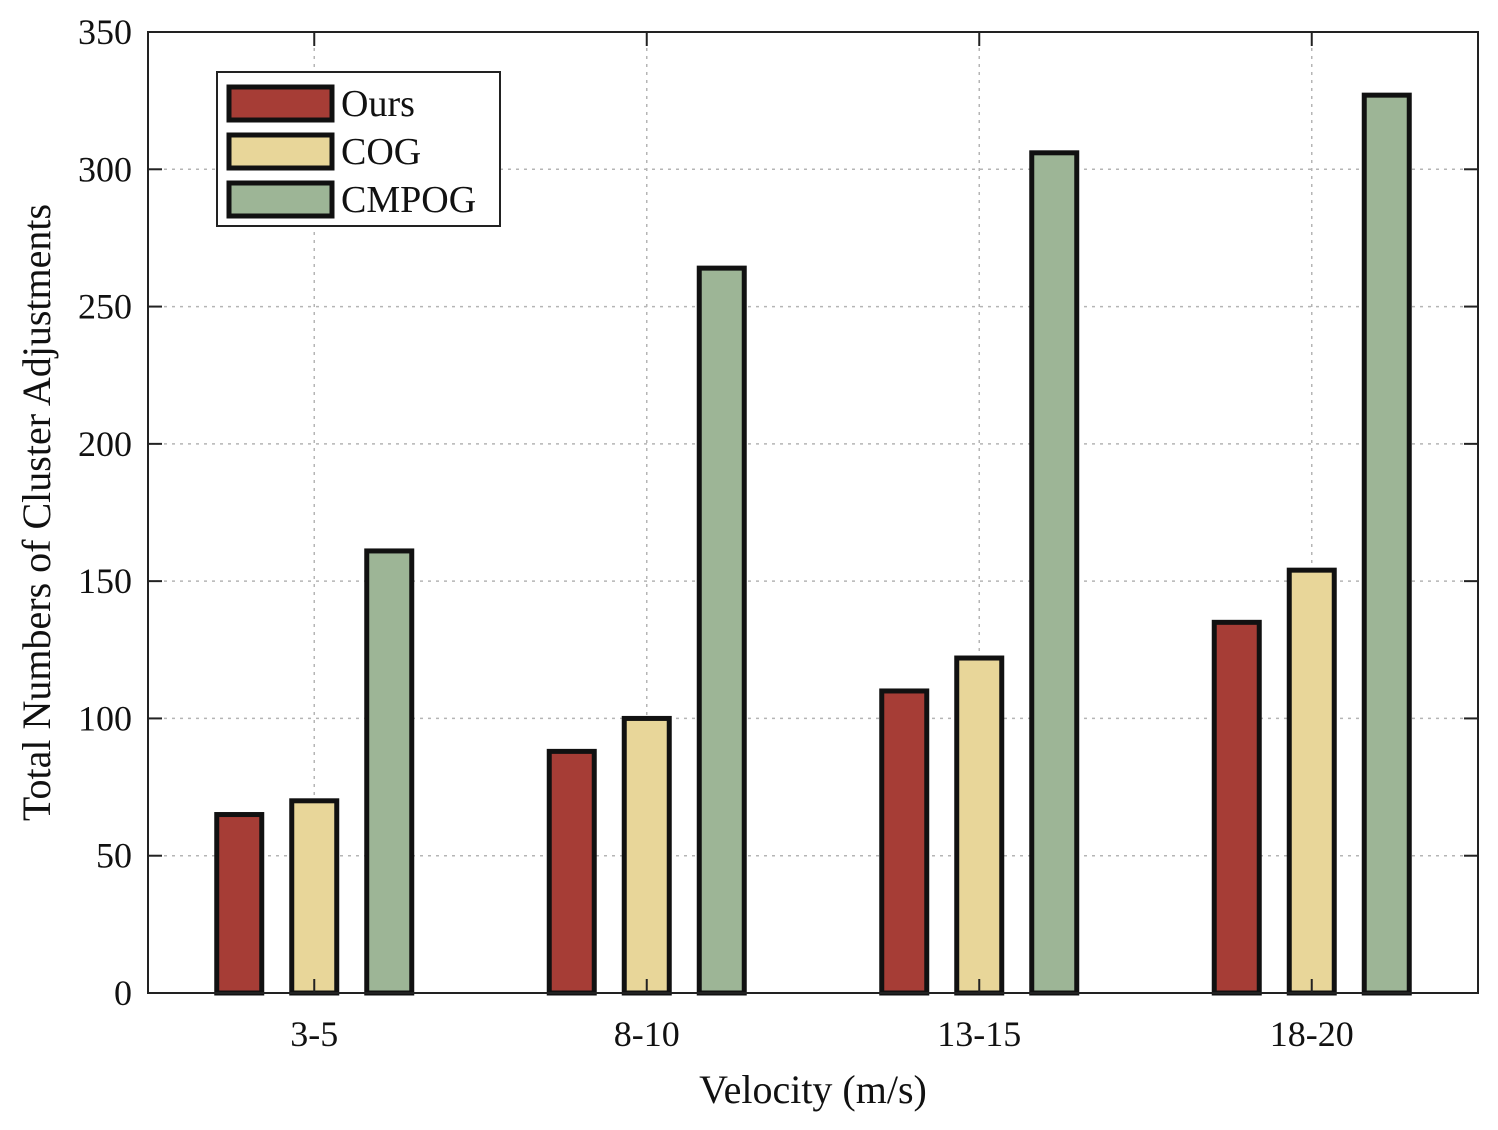 The width and height of the screenshot is (1498, 1130). What do you see at coordinates (36, 512) in the screenshot?
I see `y-axis-title: Total Numbers of Cluster Adjustments` at bounding box center [36, 512].